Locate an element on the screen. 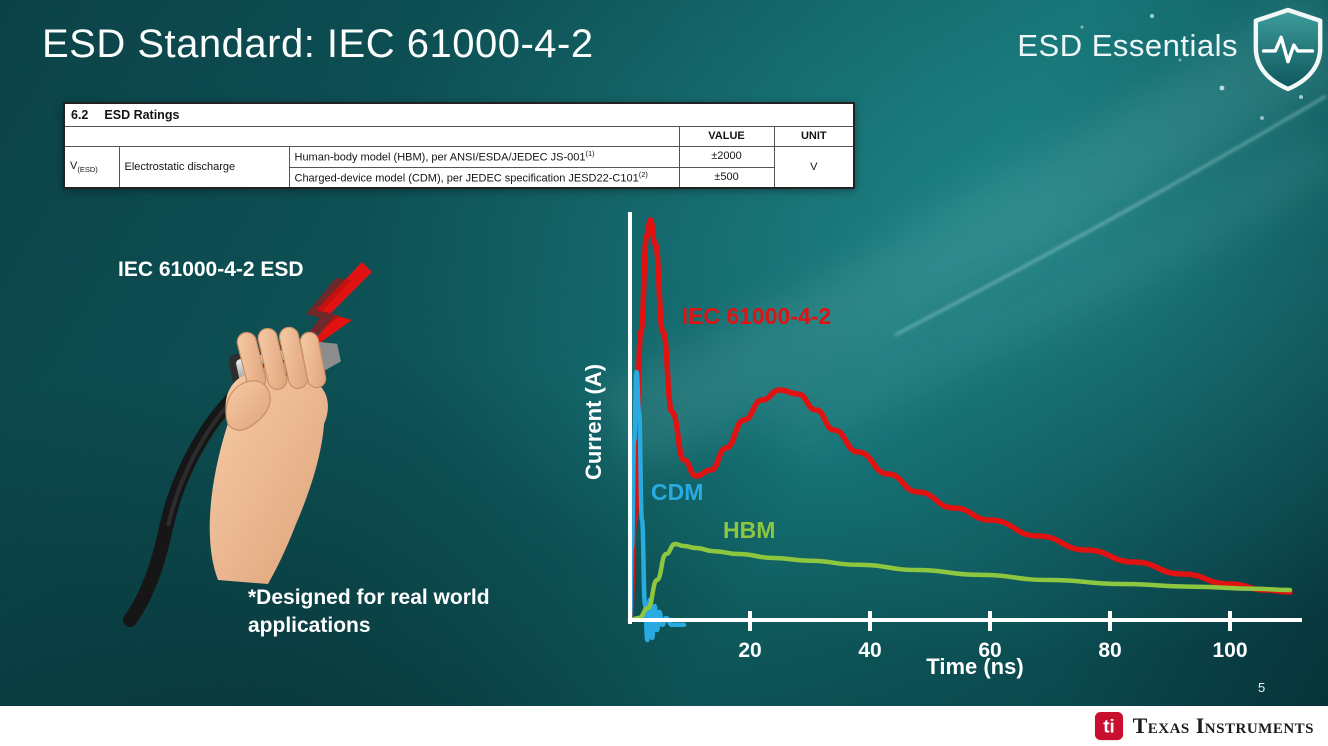  hand-holding-connector-illustration is located at coordinates (247, 444).